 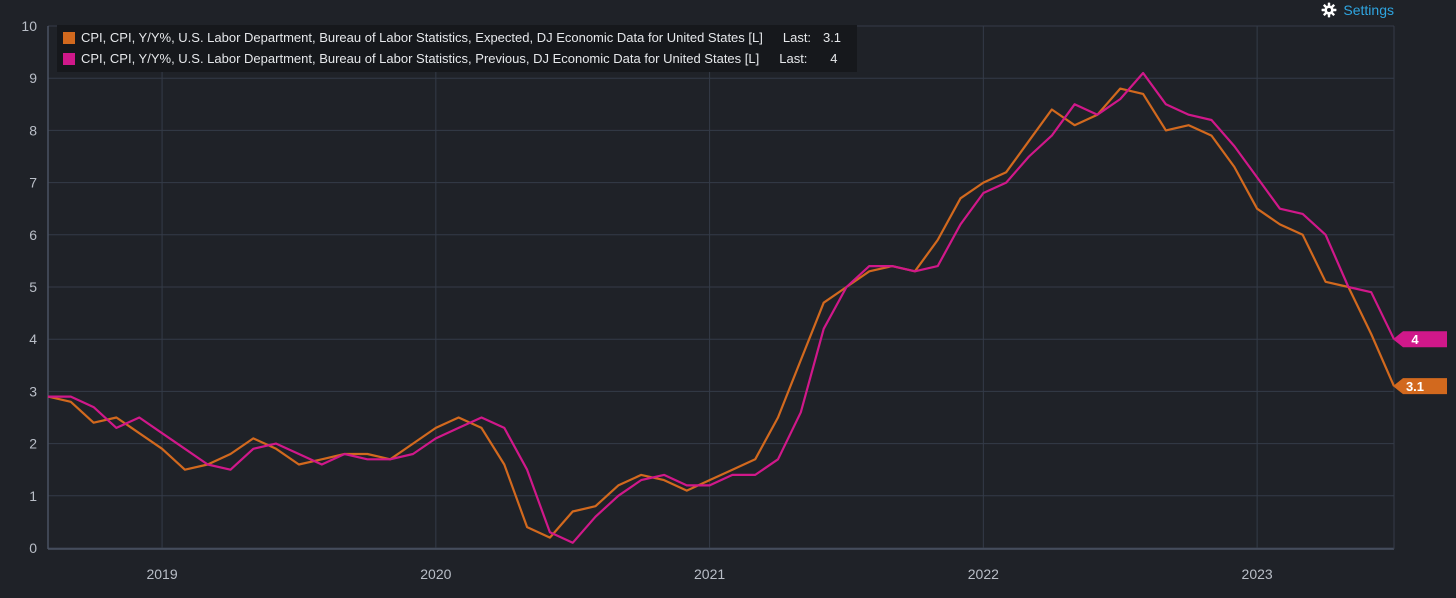 I want to click on y-tick-label: 2, so click(x=33, y=444).